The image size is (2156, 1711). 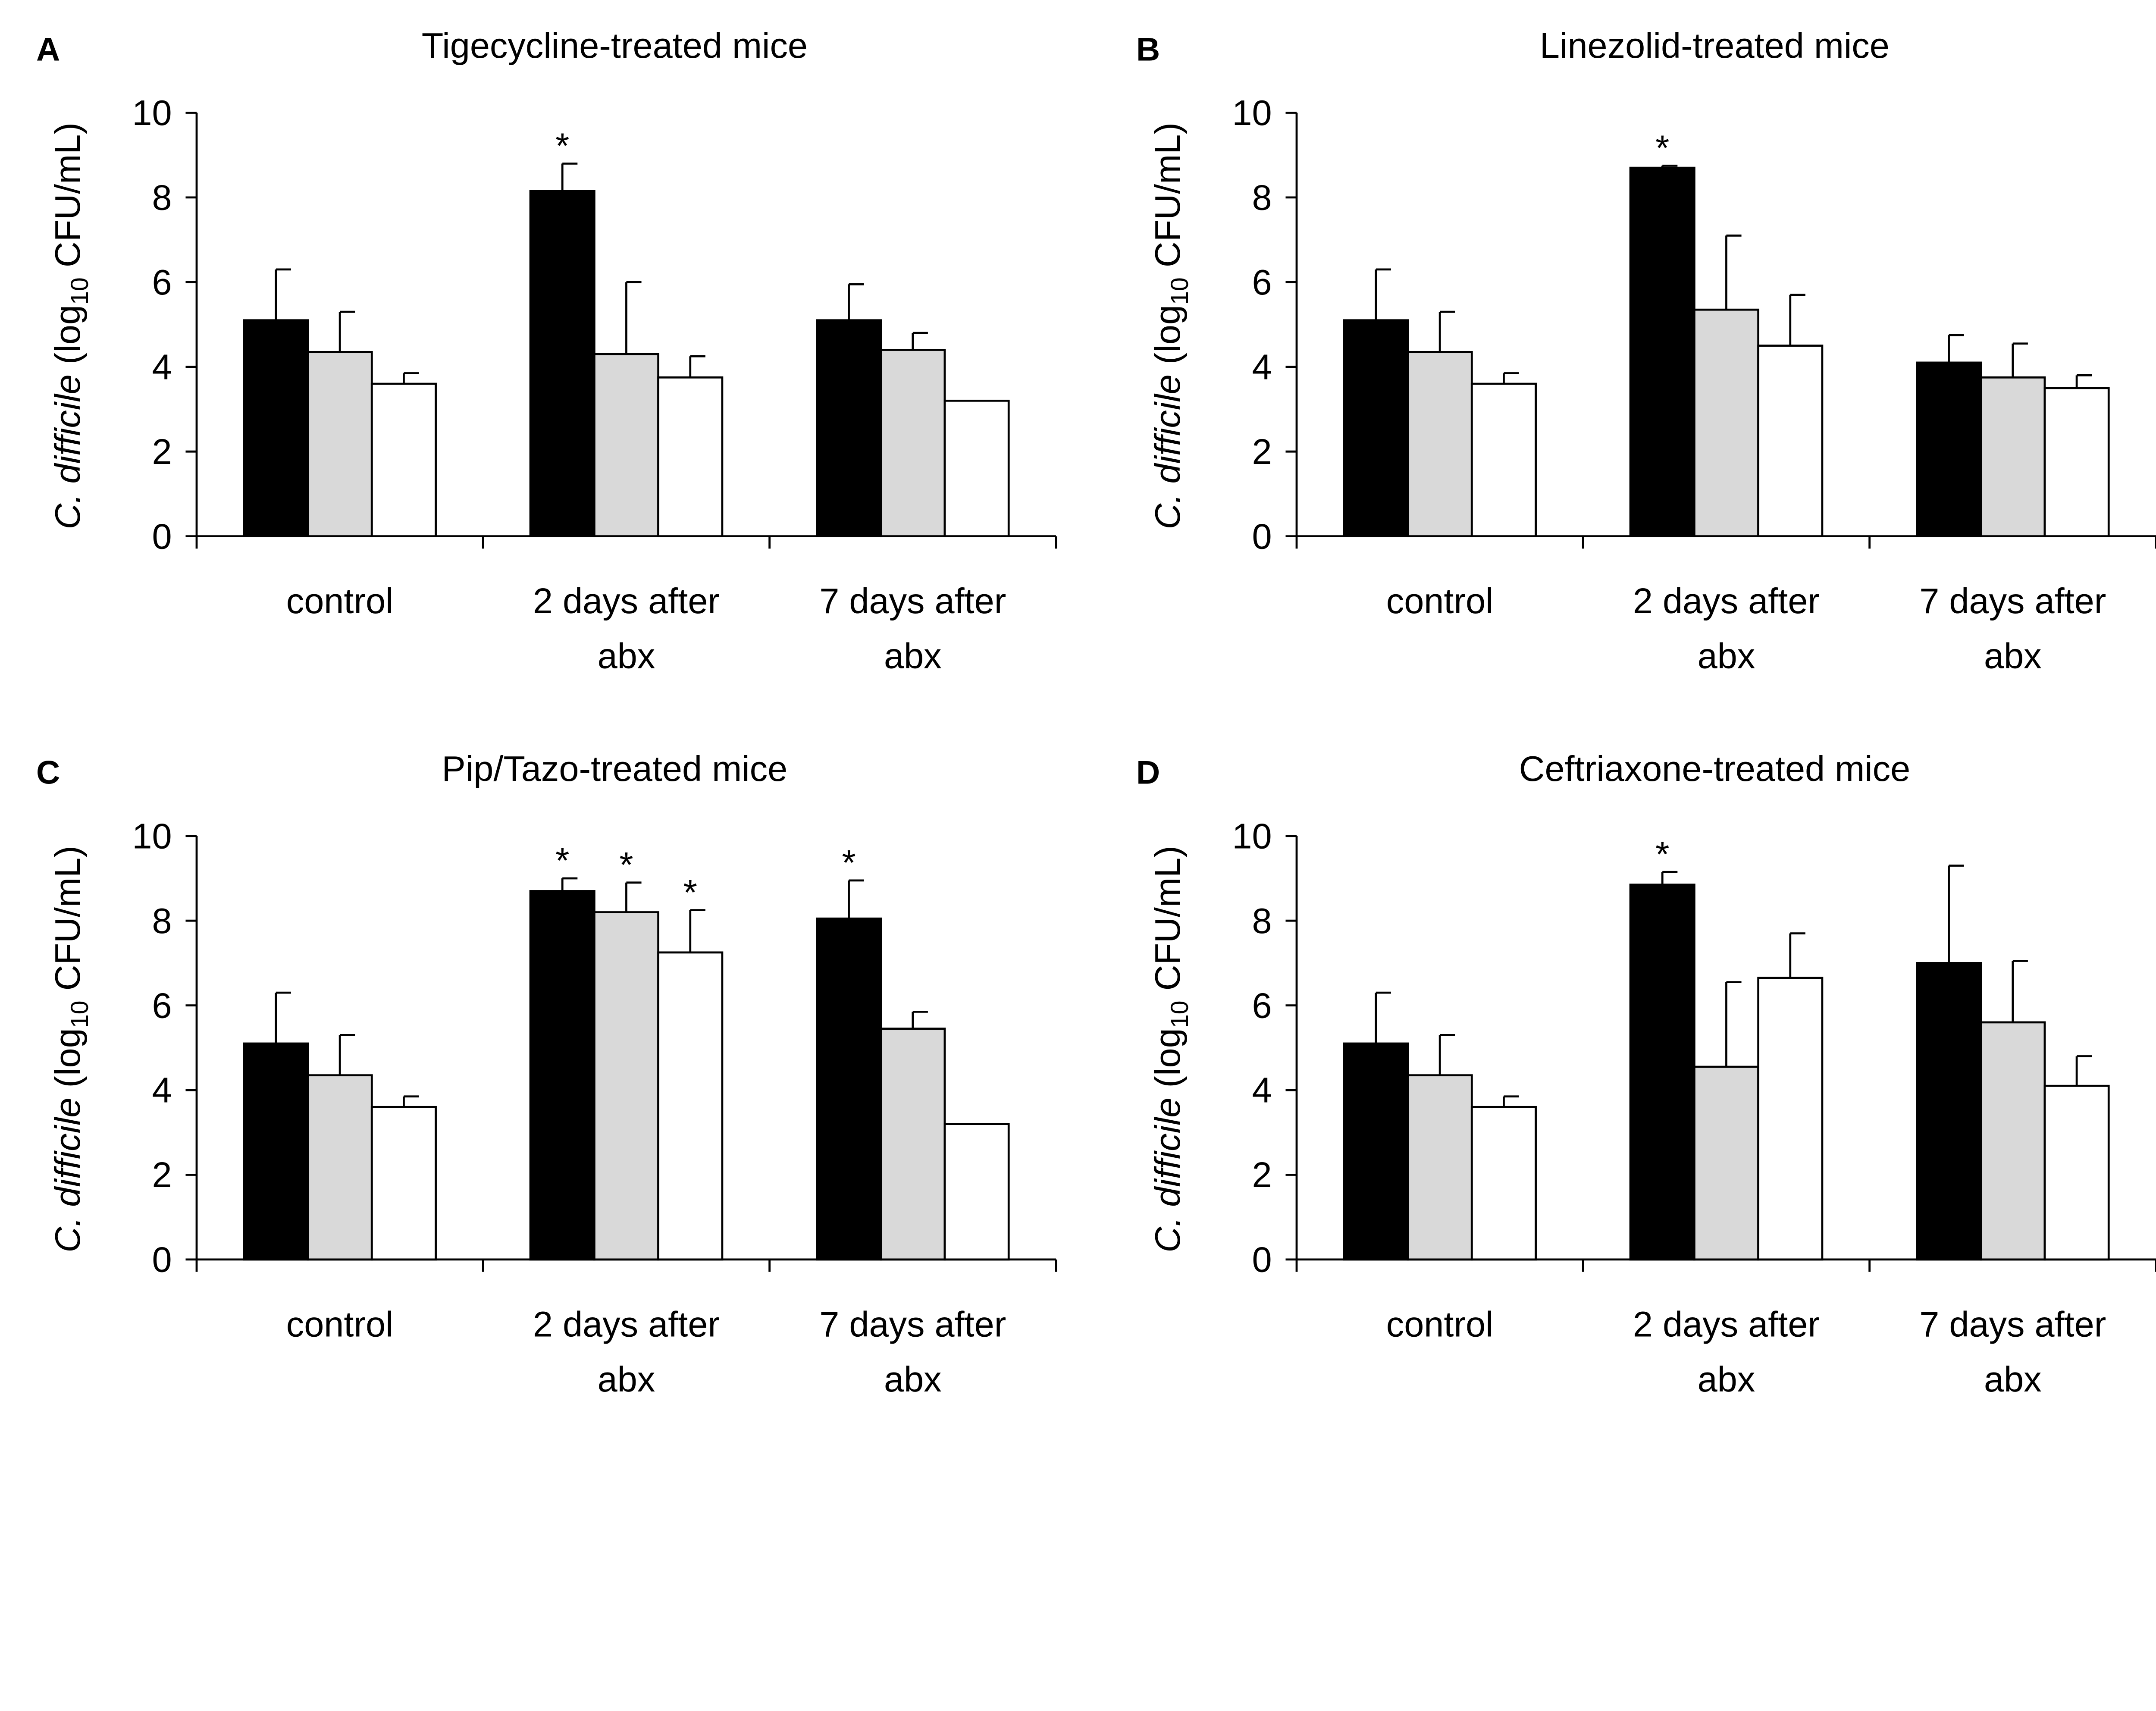 I want to click on panel-letter: D, so click(x=1148, y=773).